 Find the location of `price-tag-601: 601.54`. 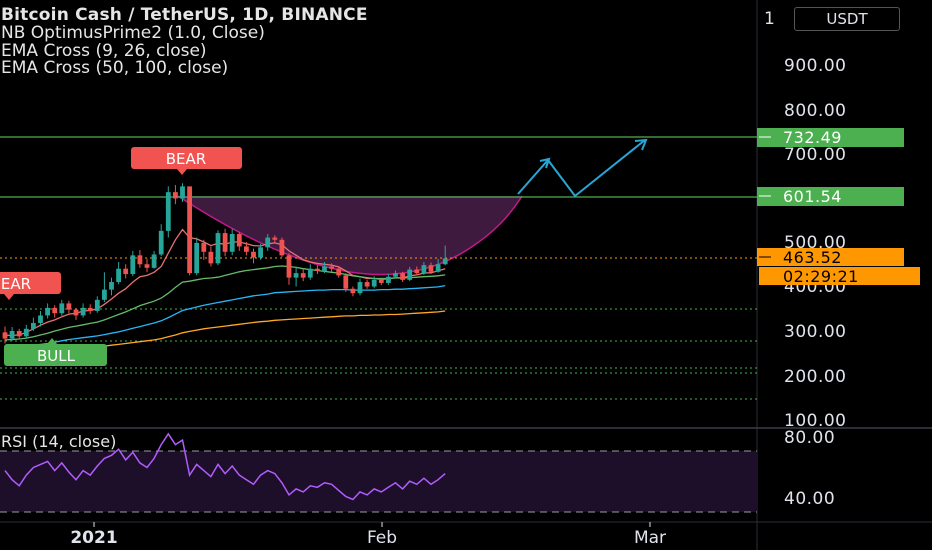

price-tag-601: 601.54 is located at coordinates (830, 196).